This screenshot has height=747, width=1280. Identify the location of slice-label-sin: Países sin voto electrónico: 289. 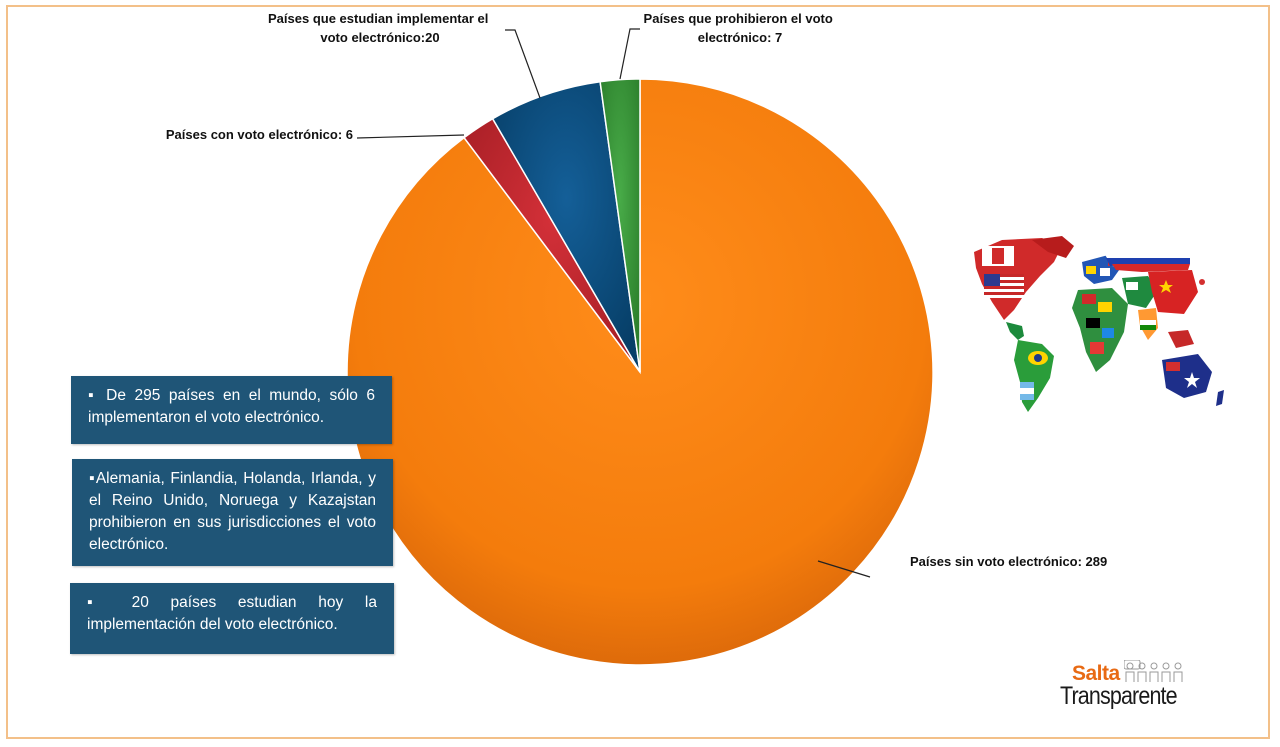
(1008, 561).